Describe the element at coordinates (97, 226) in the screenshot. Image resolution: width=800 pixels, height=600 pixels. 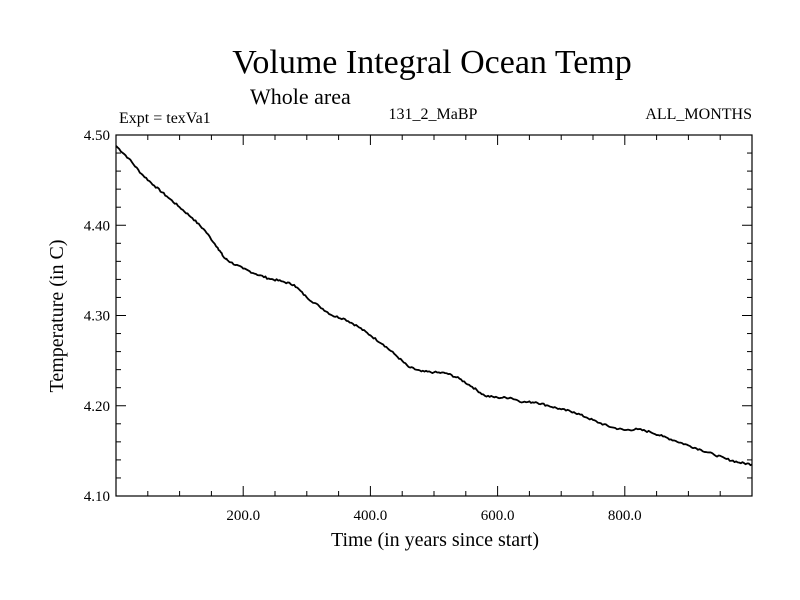
I see `y-tick-label: 4.40` at that location.